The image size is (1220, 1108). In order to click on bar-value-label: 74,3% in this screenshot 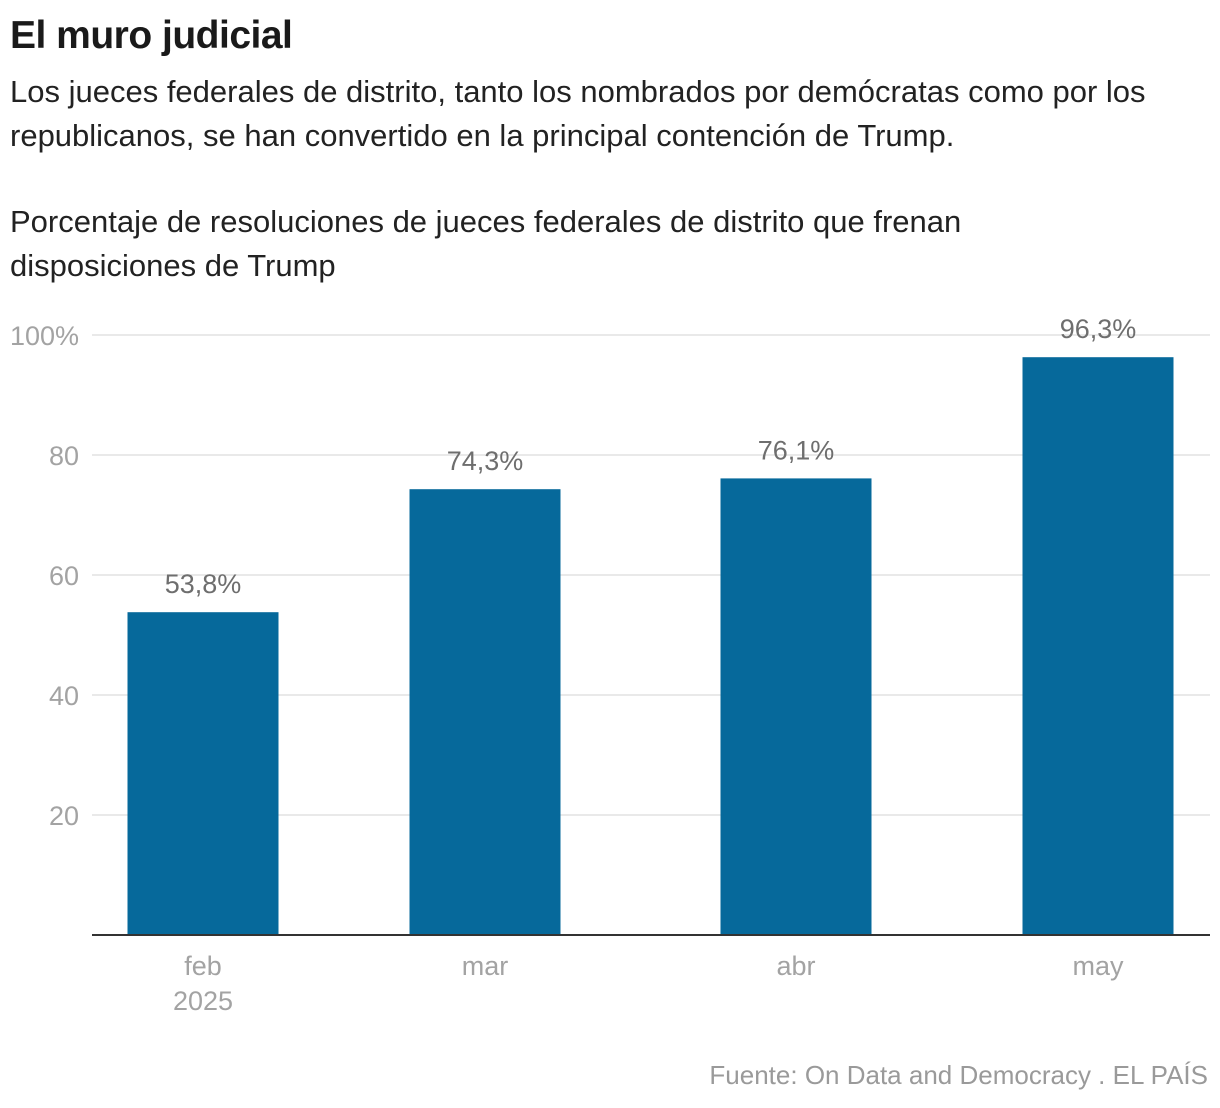, I will do `click(485, 461)`.